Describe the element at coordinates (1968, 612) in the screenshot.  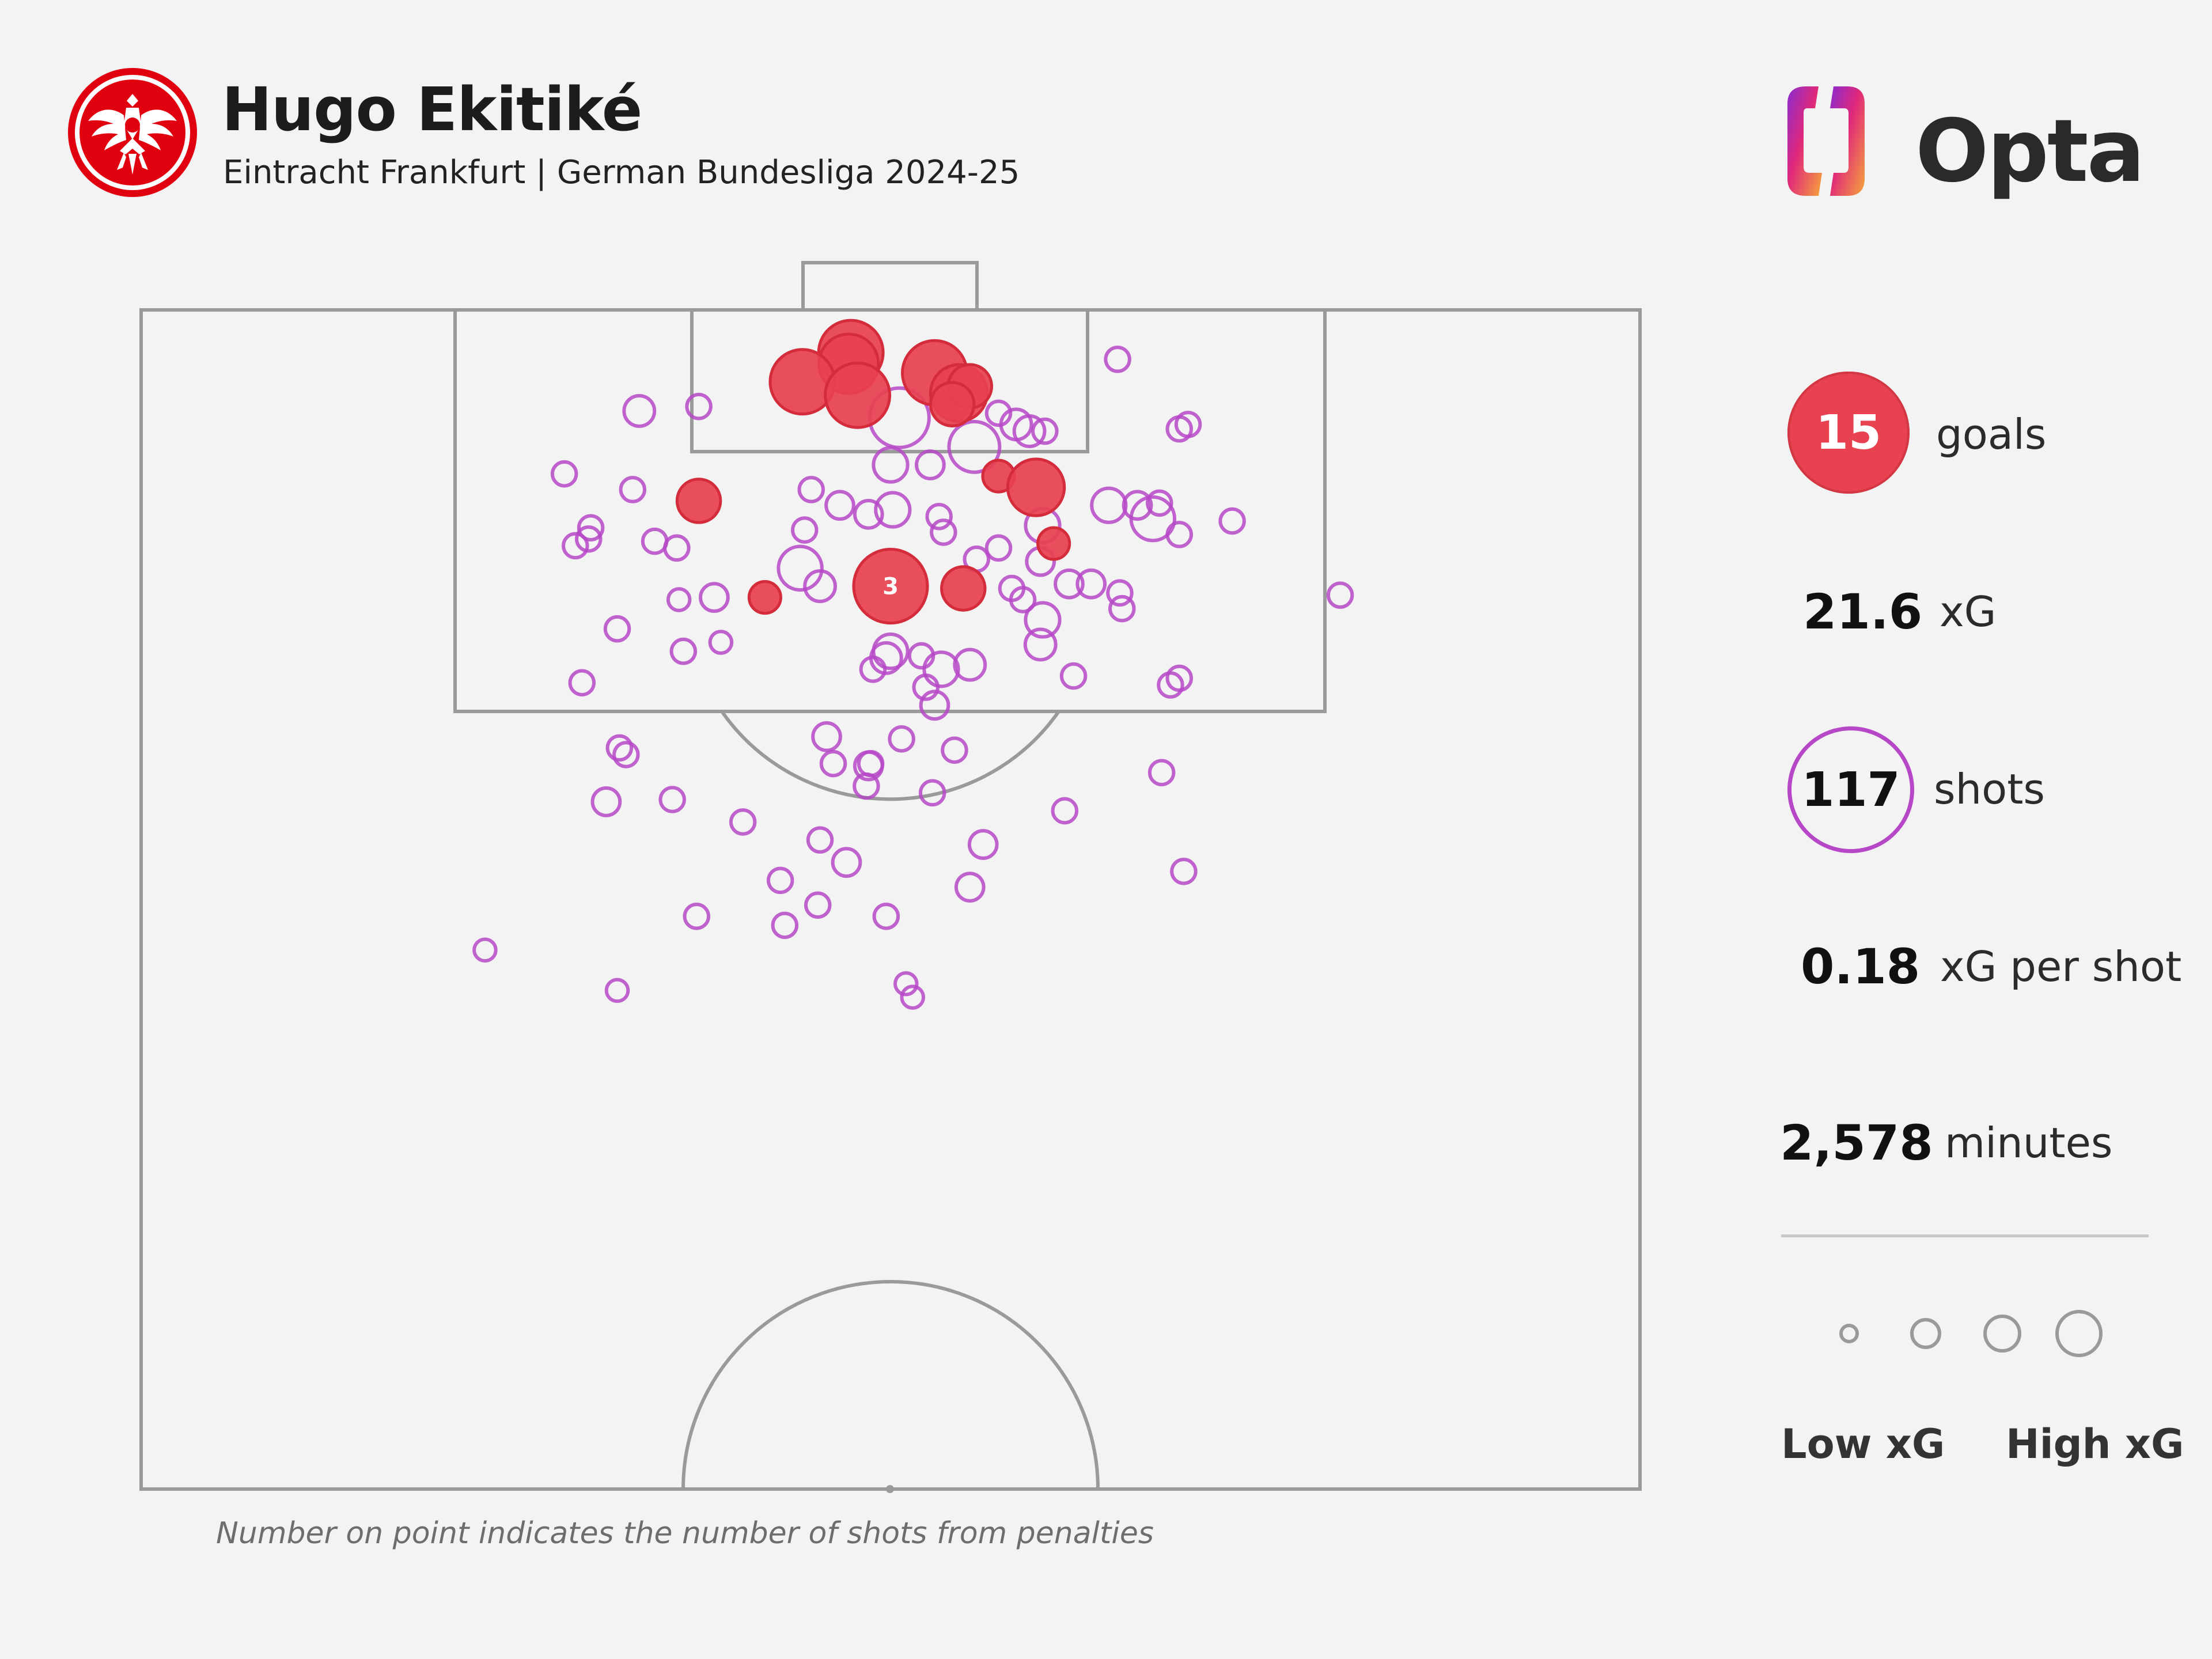
I see `xg-label: xG` at that location.